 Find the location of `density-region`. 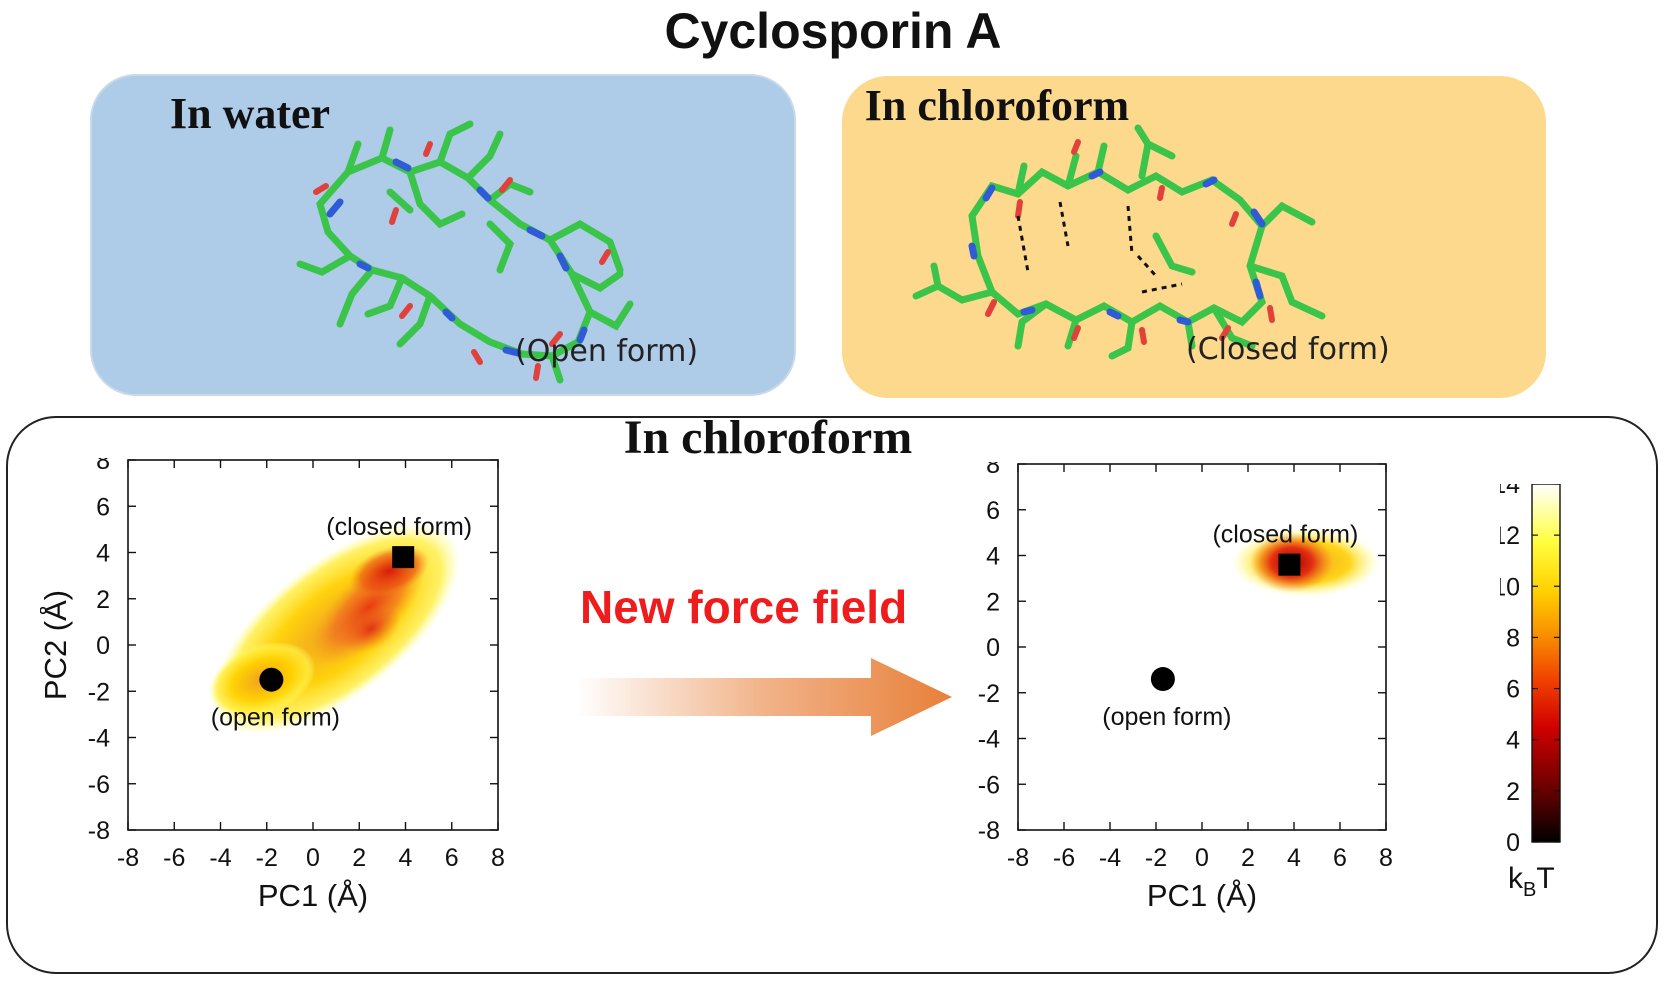

density-region is located at coordinates (370, 629).